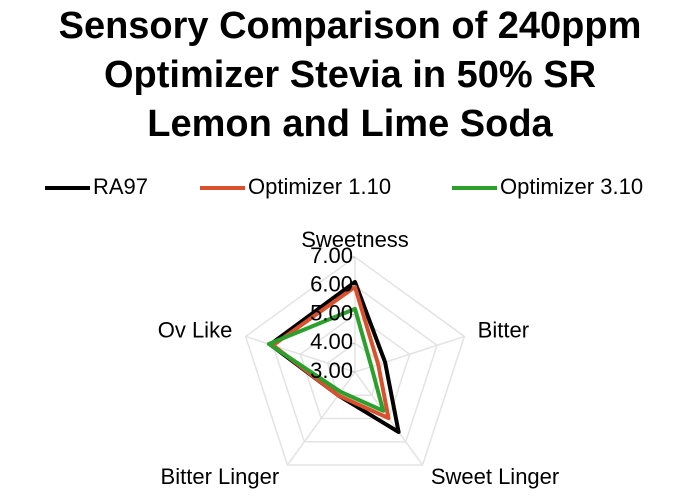  What do you see at coordinates (350, 26) in the screenshot?
I see `chart-title: Sensory Comparison of 240ppm` at bounding box center [350, 26].